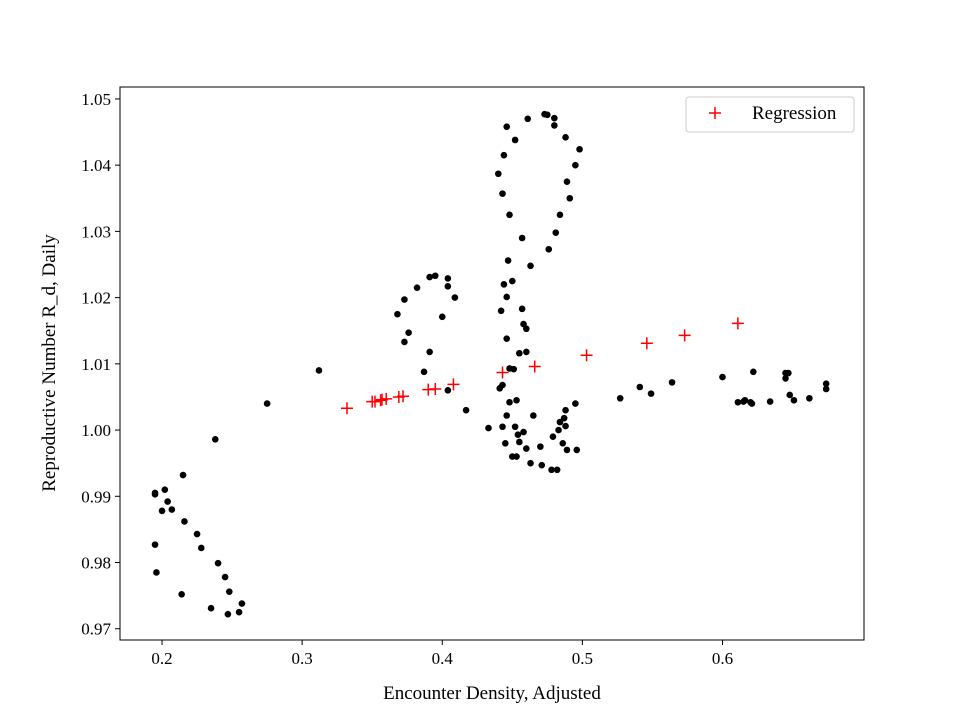  I want to click on y-axis-ticks: 0.97 0.98 0.99 1.00 1.01 1.02 1.03 1.04 1.05, so click(100, 364).